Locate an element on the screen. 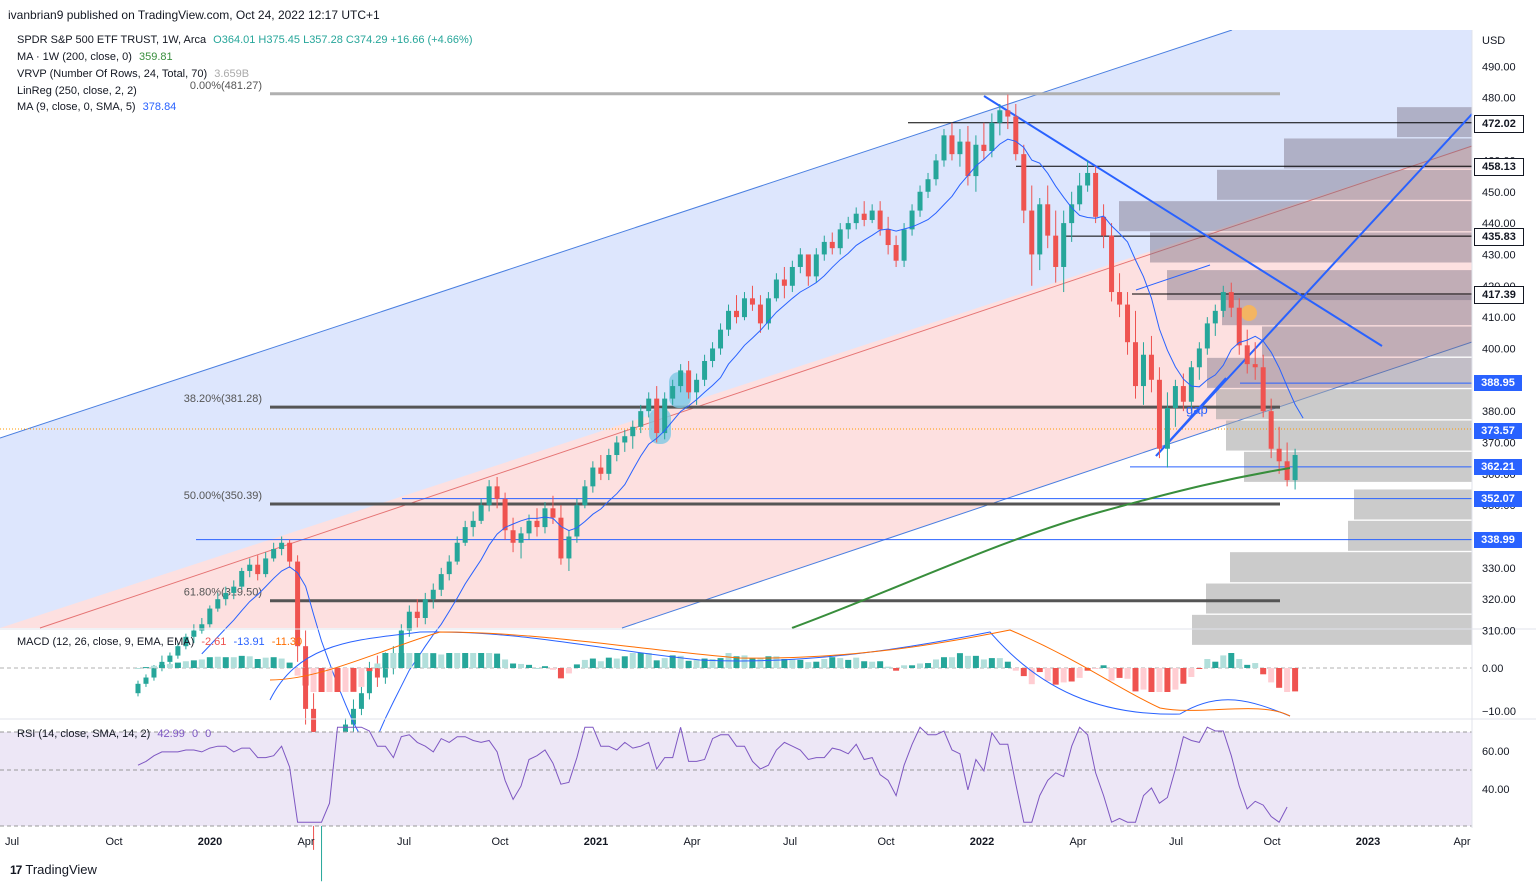 The image size is (1536, 888). indicator-axis-tick: 40.00 is located at coordinates (1496, 790).